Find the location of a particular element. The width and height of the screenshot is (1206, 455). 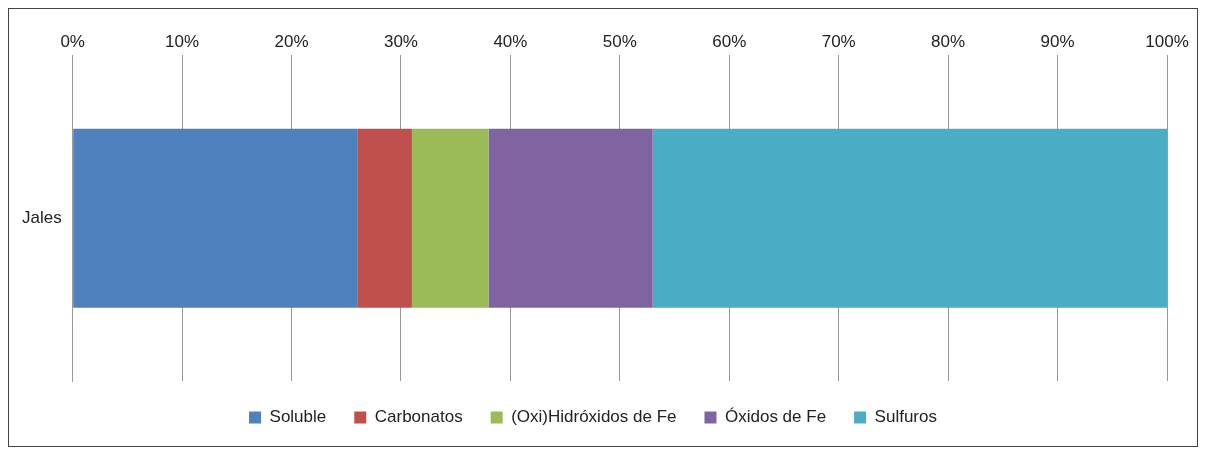

legend-label: Soluble is located at coordinates (298, 417).